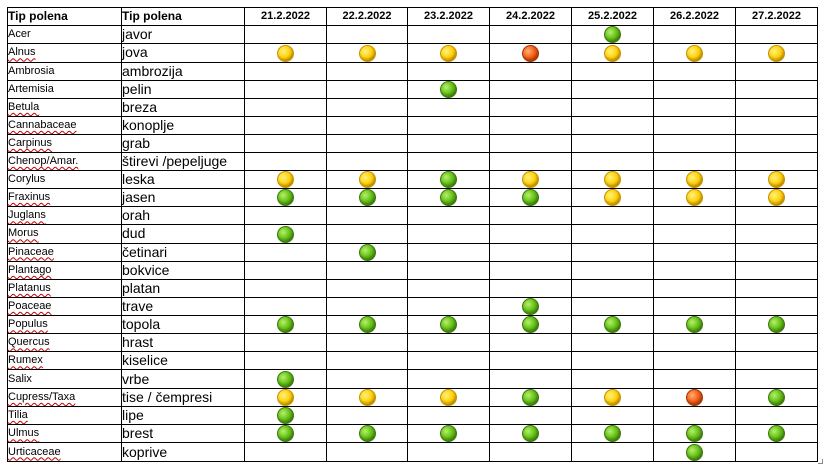  I want to click on local-name-cell: breza, so click(183, 107).